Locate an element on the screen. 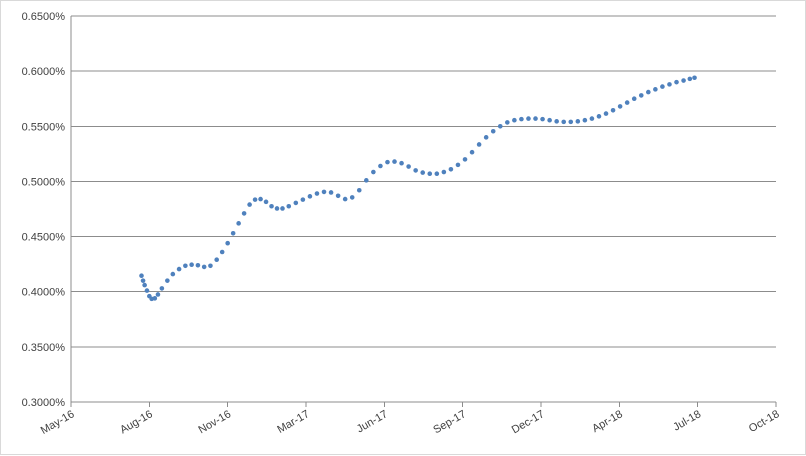  x-tick-label: Sep-17 is located at coordinates (449, 422).